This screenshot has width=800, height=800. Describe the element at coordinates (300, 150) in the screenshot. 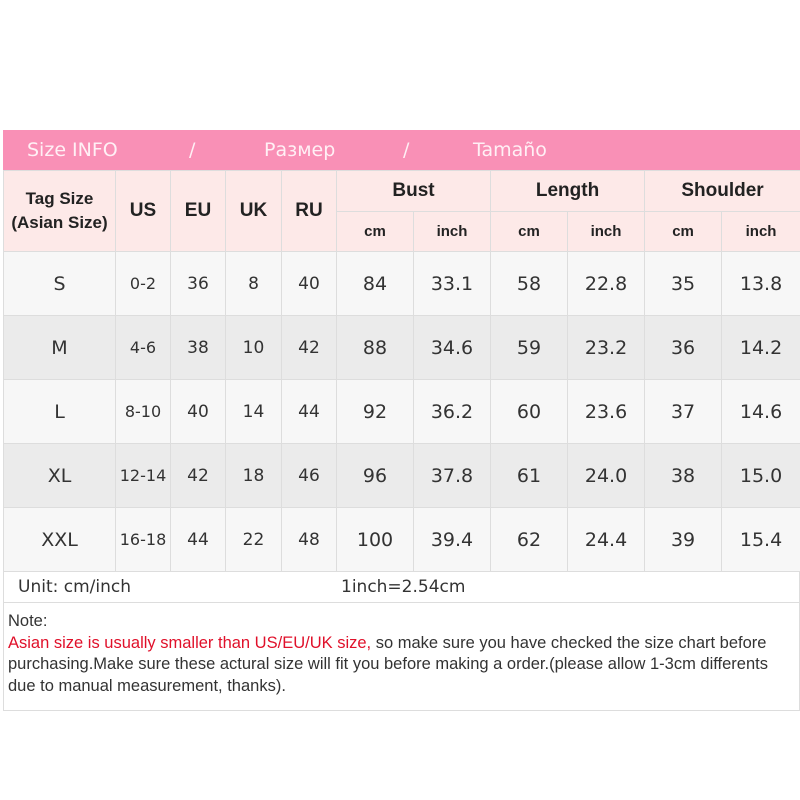

I see `title-ru: Размер` at that location.